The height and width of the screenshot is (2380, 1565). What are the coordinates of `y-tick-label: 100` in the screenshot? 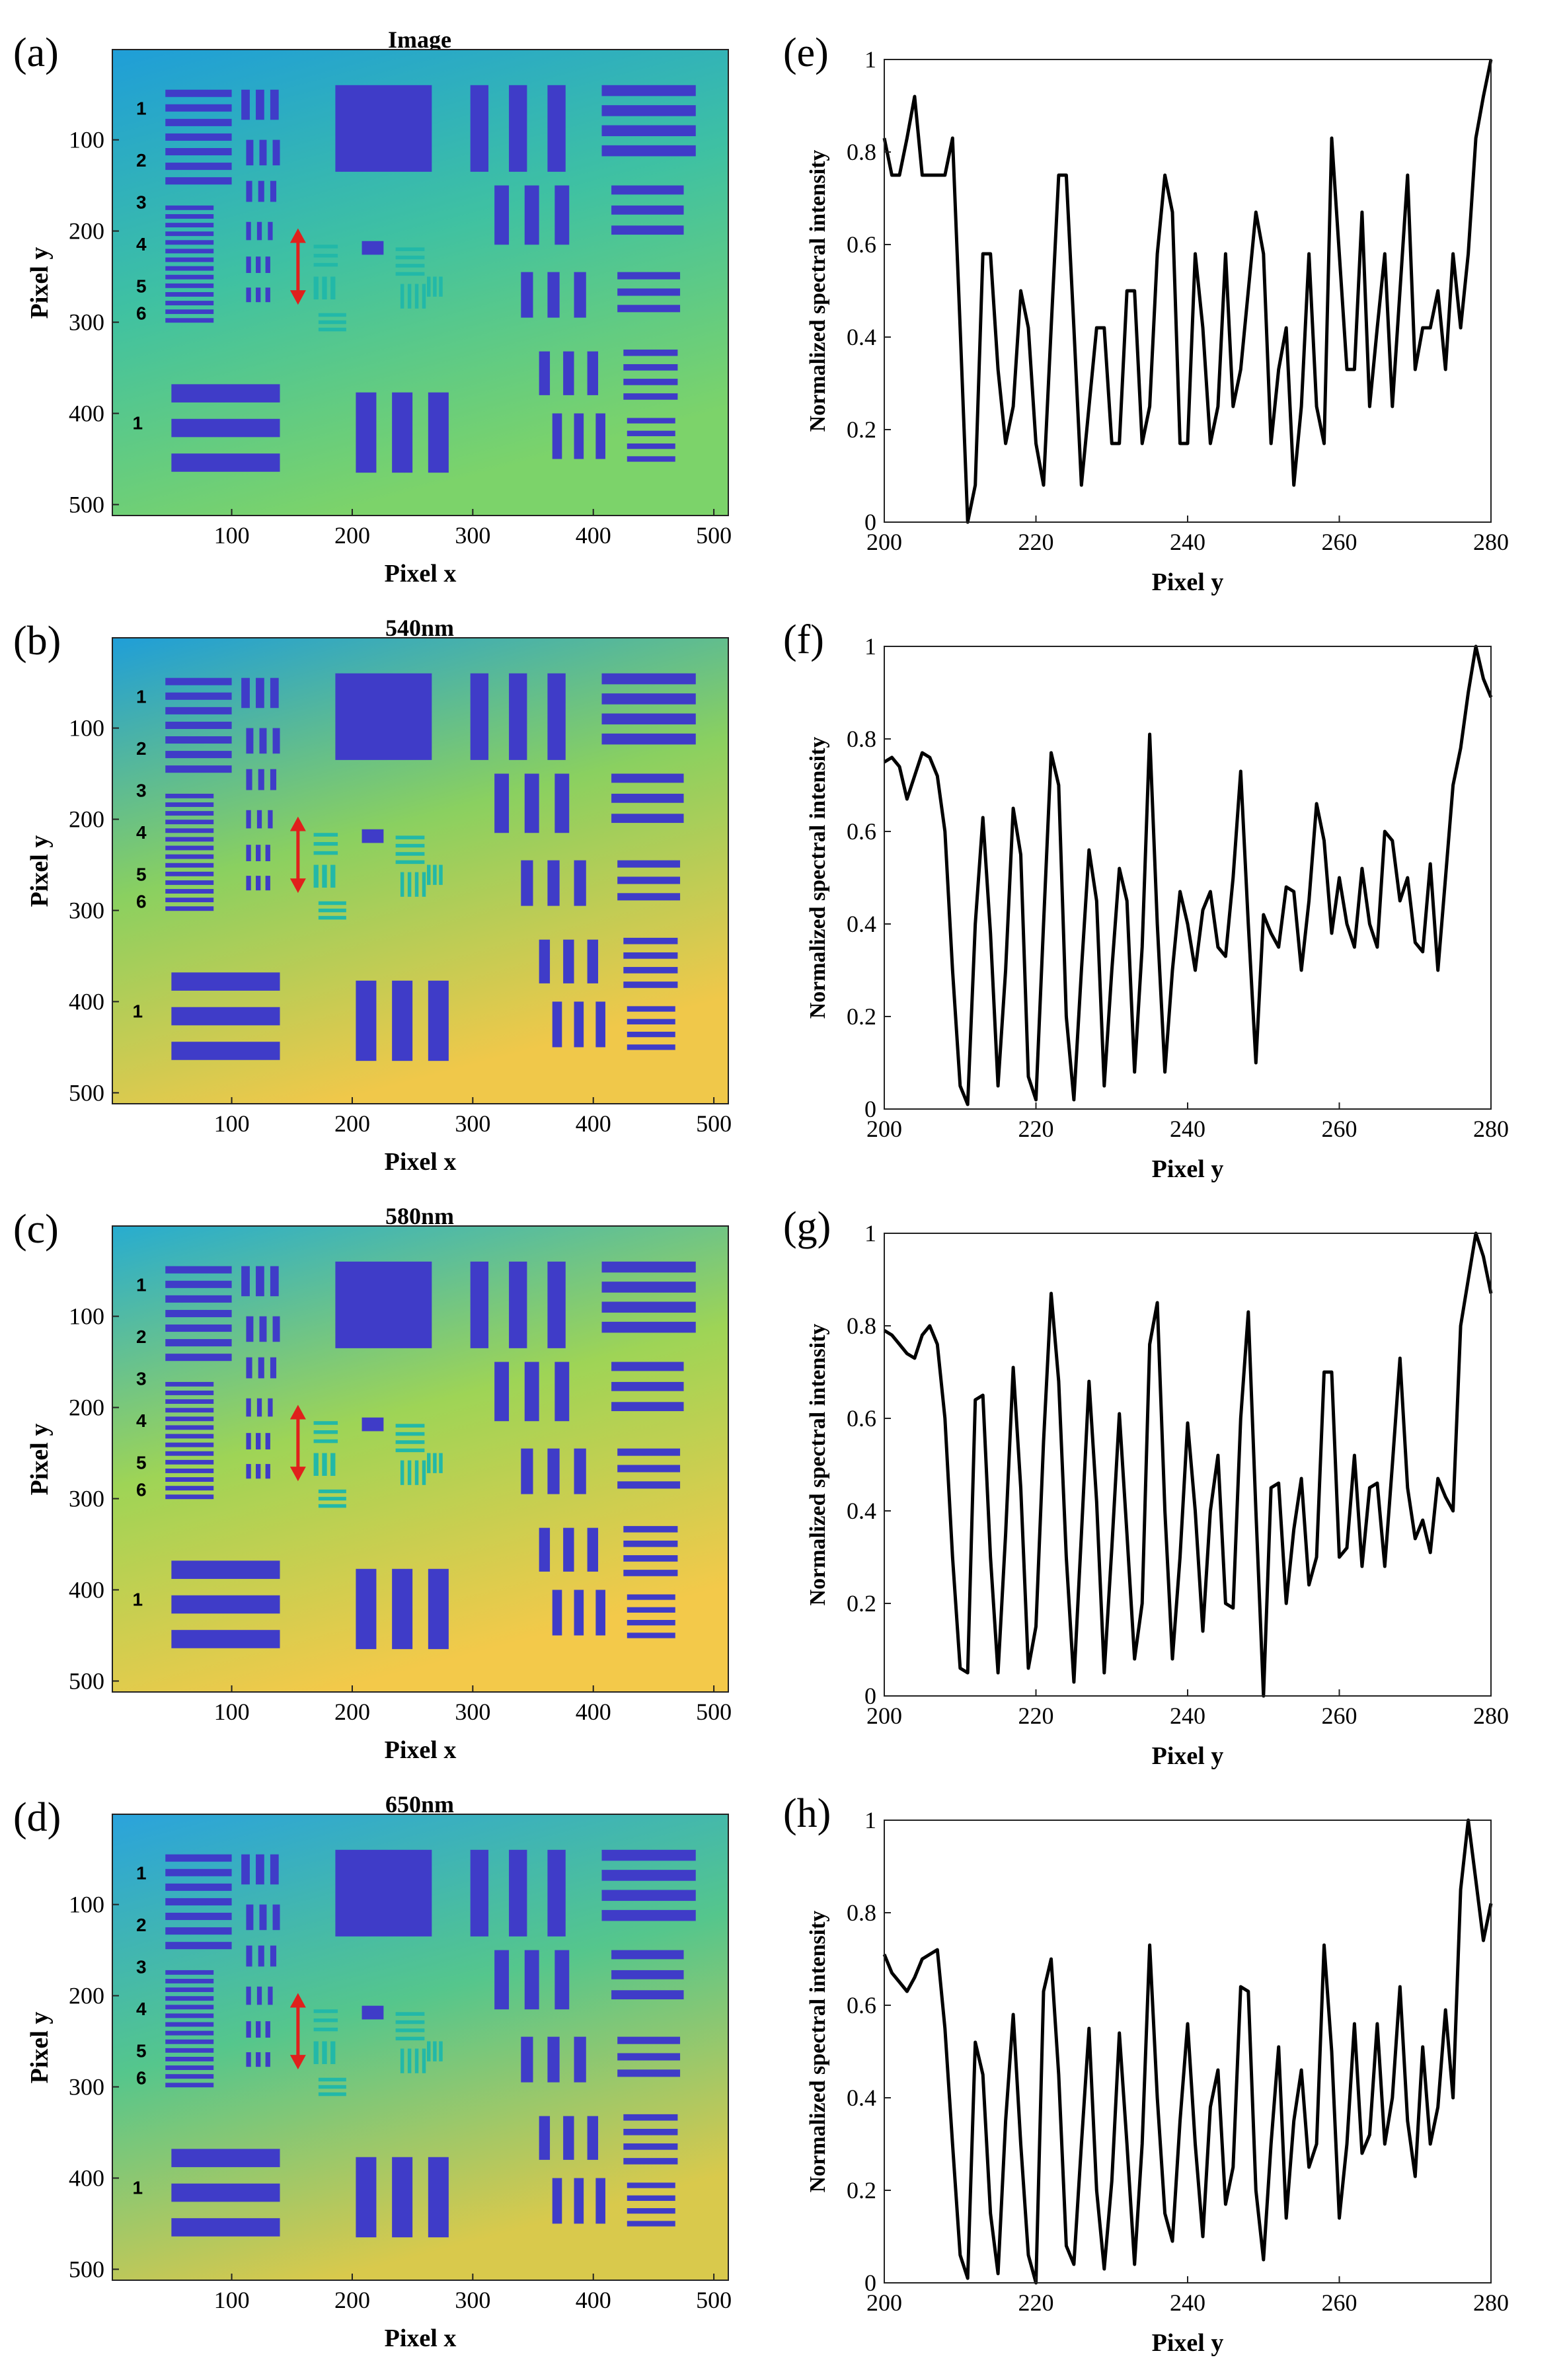 It's located at (87, 140).